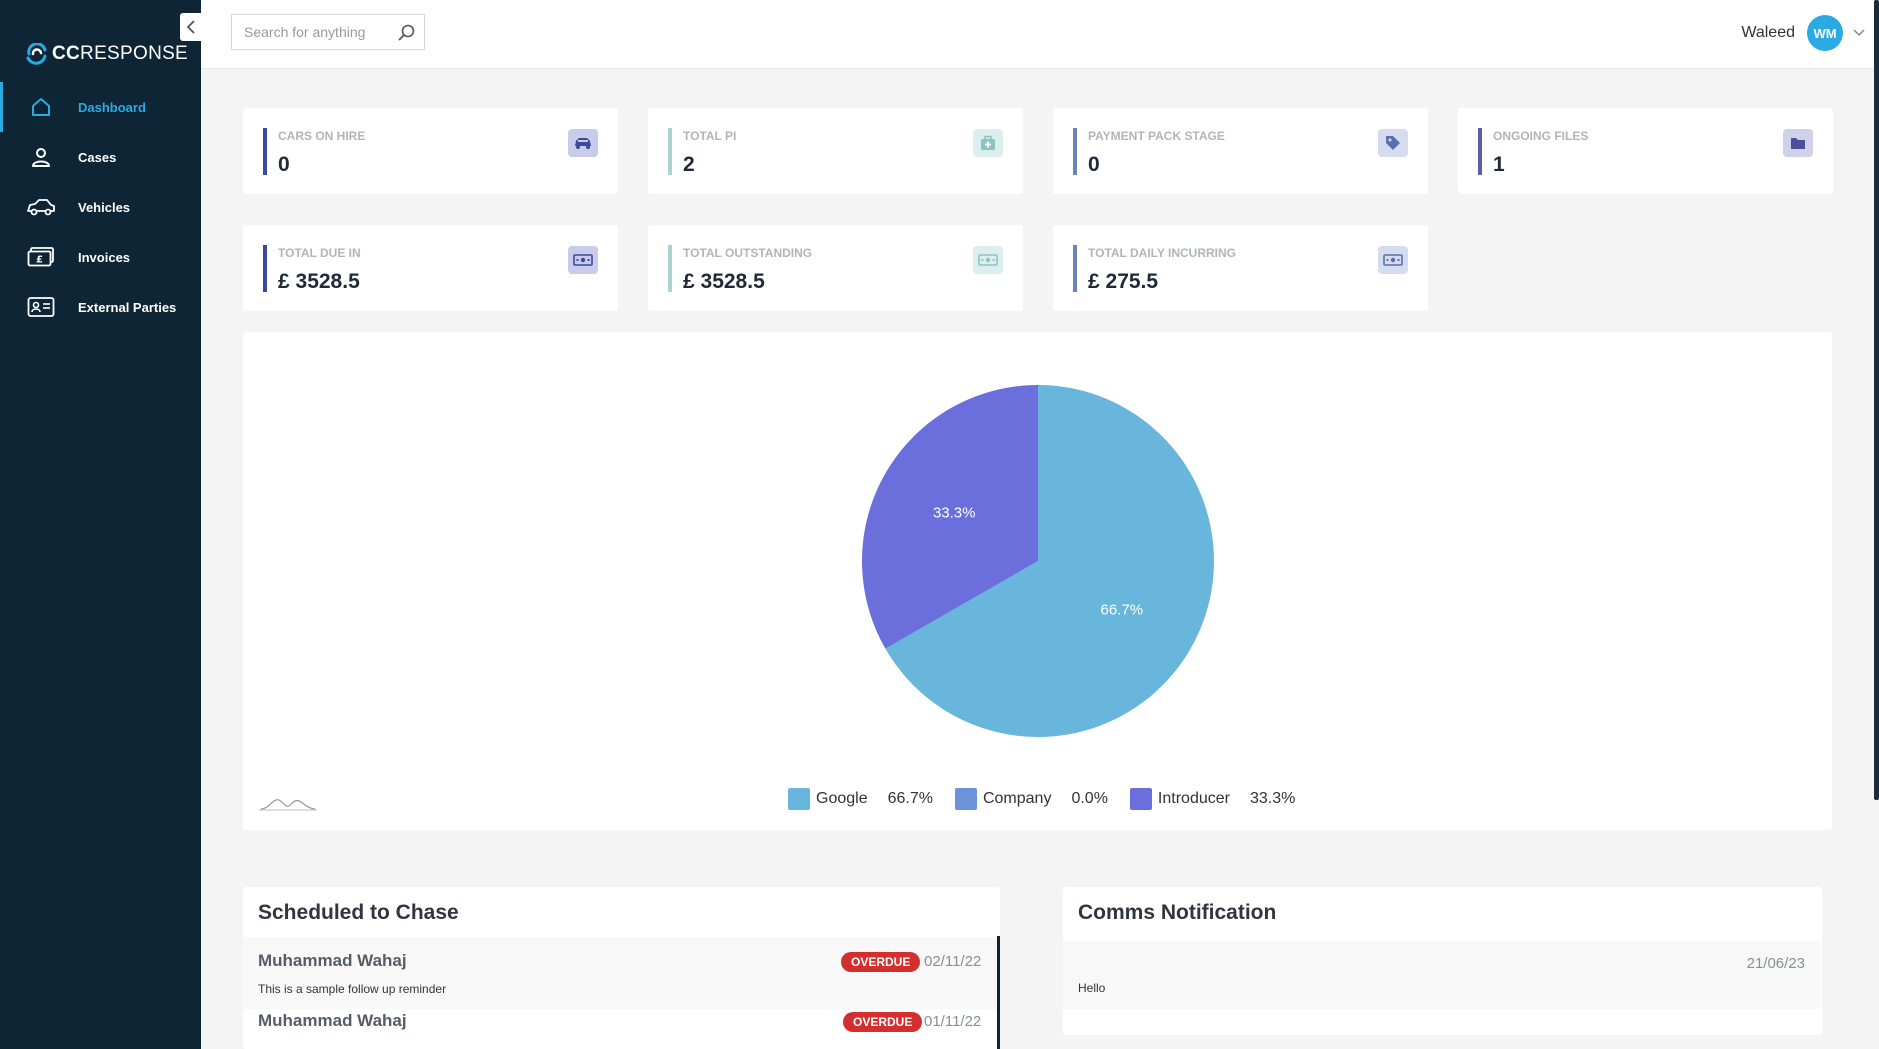  I want to click on legend-label: Company, so click(1017, 798).